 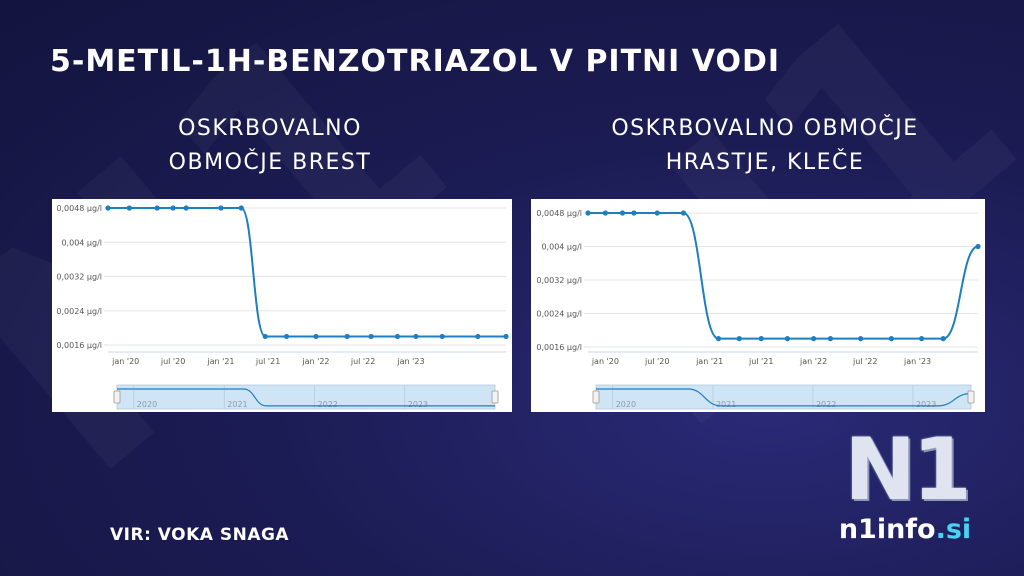 I want to click on logo-name: n1info, so click(x=887, y=529).